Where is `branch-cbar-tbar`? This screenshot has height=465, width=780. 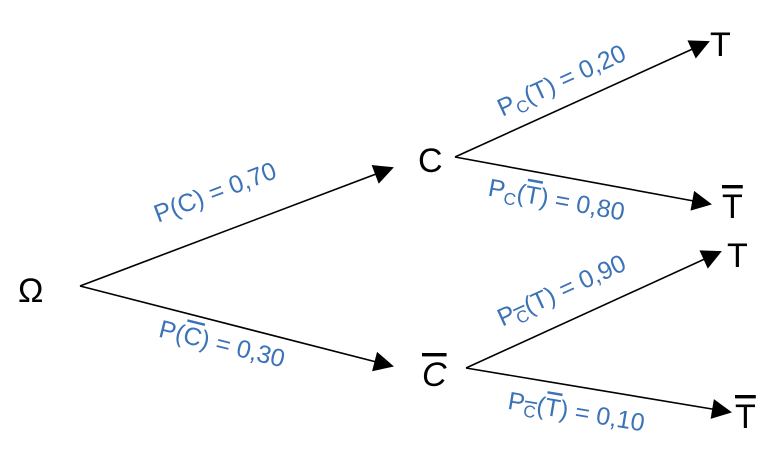
branch-cbar-tbar is located at coordinates (598, 393).